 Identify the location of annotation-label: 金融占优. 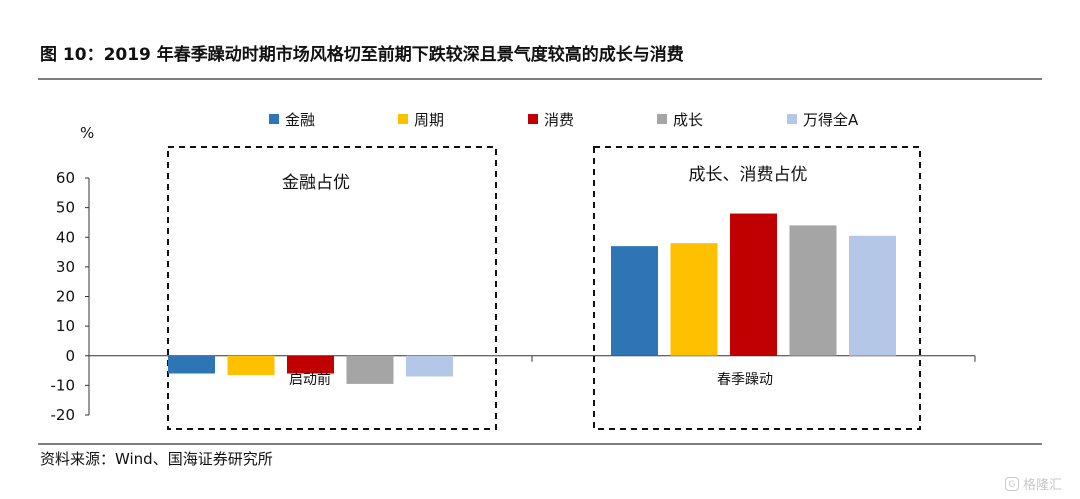
(316, 183).